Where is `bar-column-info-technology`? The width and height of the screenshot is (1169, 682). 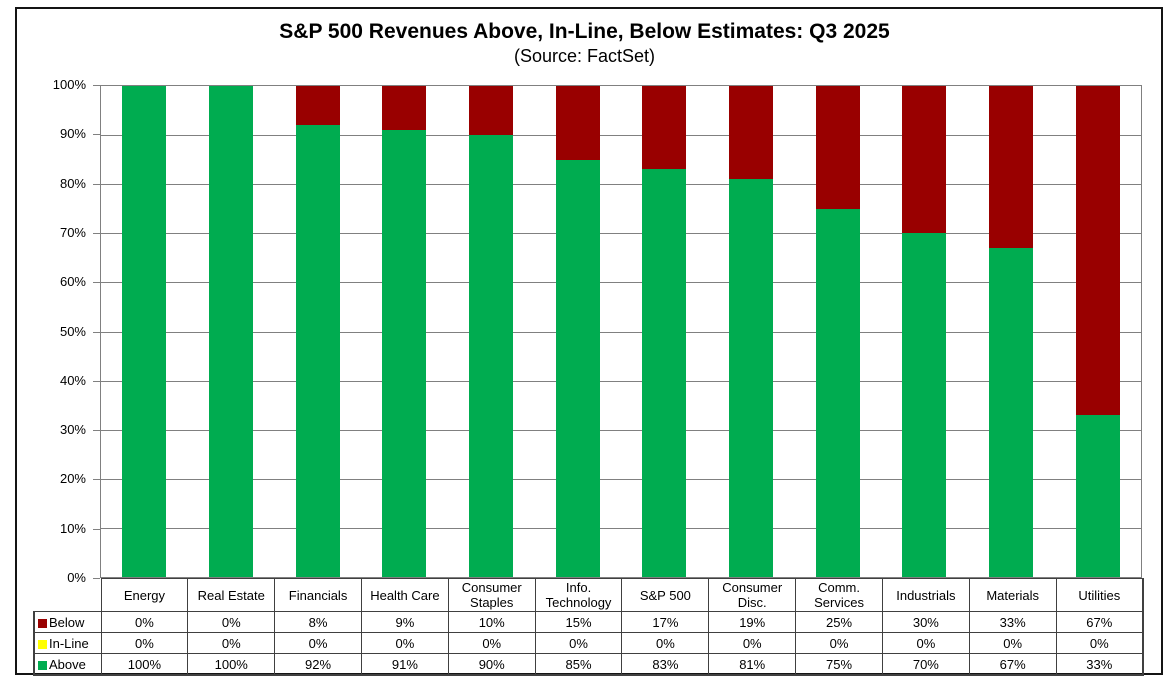
bar-column-info-technology is located at coordinates (577, 331).